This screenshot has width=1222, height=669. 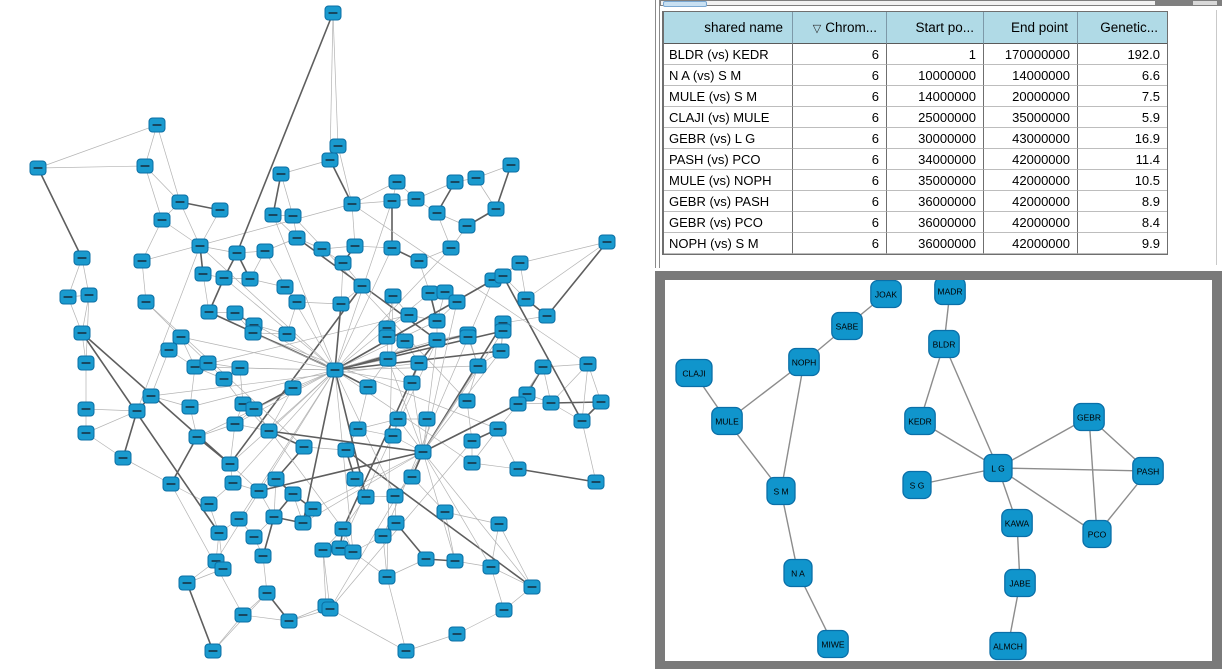 What do you see at coordinates (1122, 180) in the screenshot?
I see `table-cell: 10.5` at bounding box center [1122, 180].